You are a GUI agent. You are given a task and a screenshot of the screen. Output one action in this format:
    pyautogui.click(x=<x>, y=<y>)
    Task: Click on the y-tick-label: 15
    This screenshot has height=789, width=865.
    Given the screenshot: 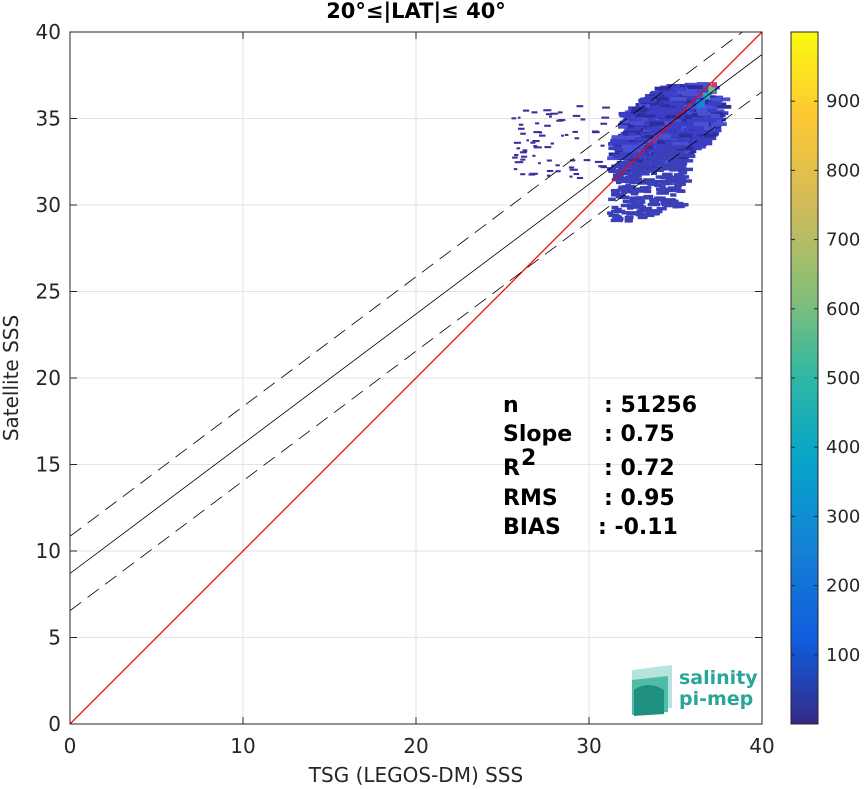 What is the action you would take?
    pyautogui.click(x=48, y=465)
    